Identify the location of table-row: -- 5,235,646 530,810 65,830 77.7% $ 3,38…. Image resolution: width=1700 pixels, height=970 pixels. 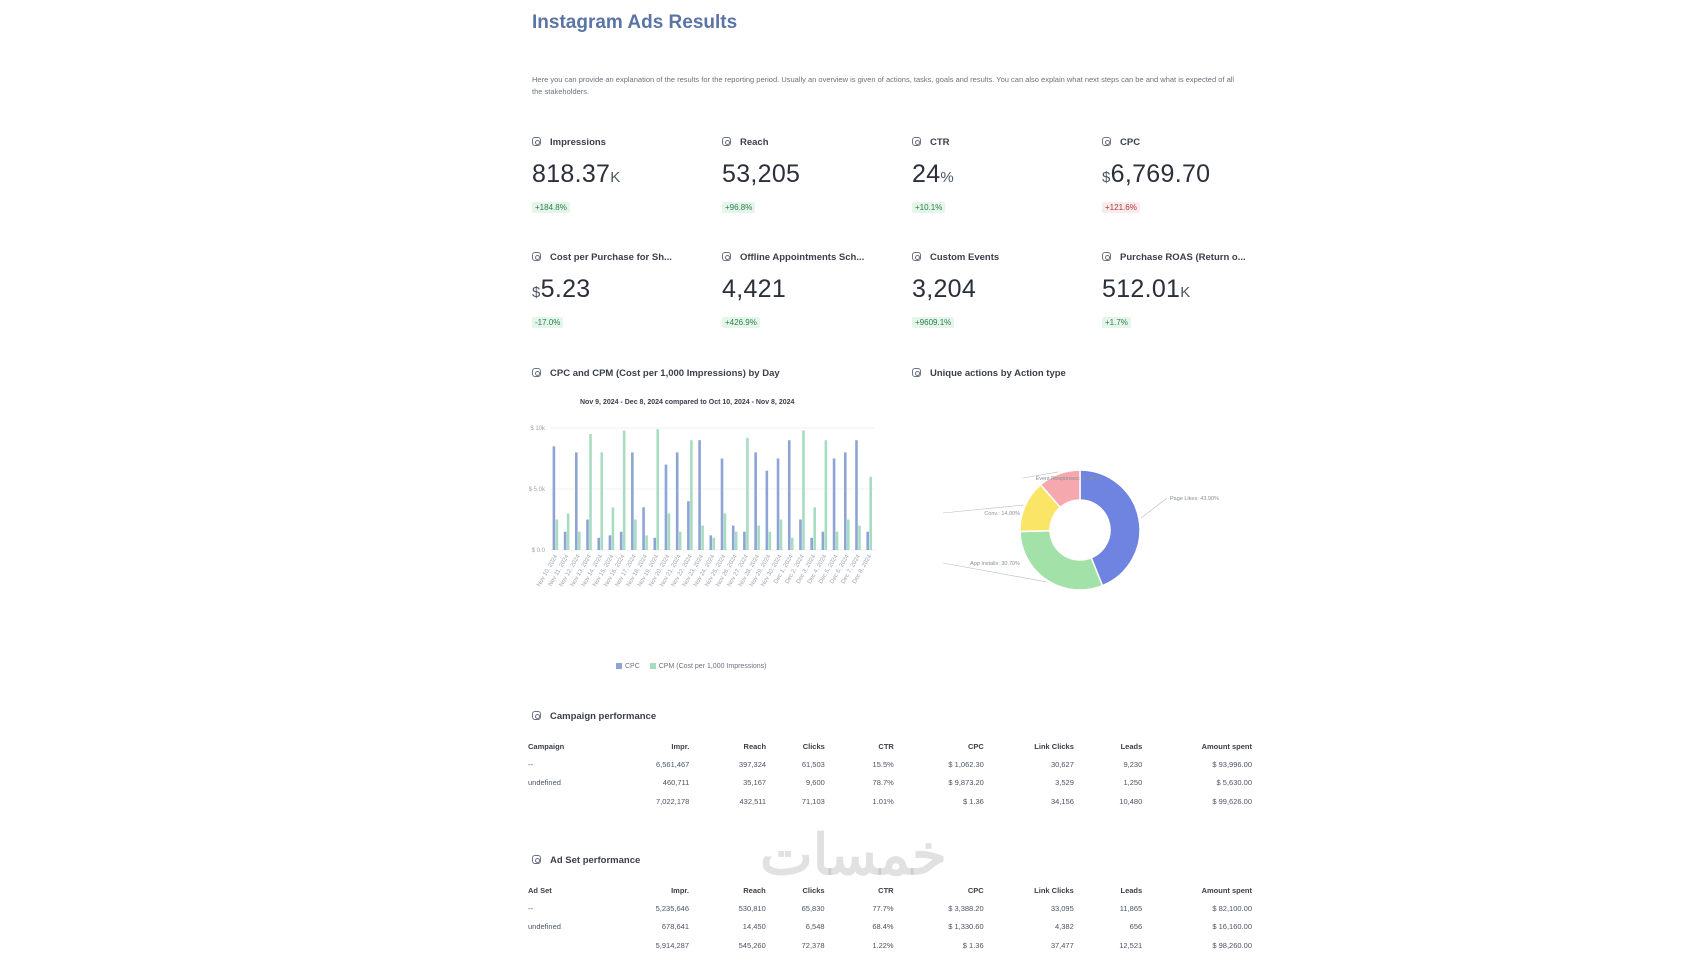
(890, 908).